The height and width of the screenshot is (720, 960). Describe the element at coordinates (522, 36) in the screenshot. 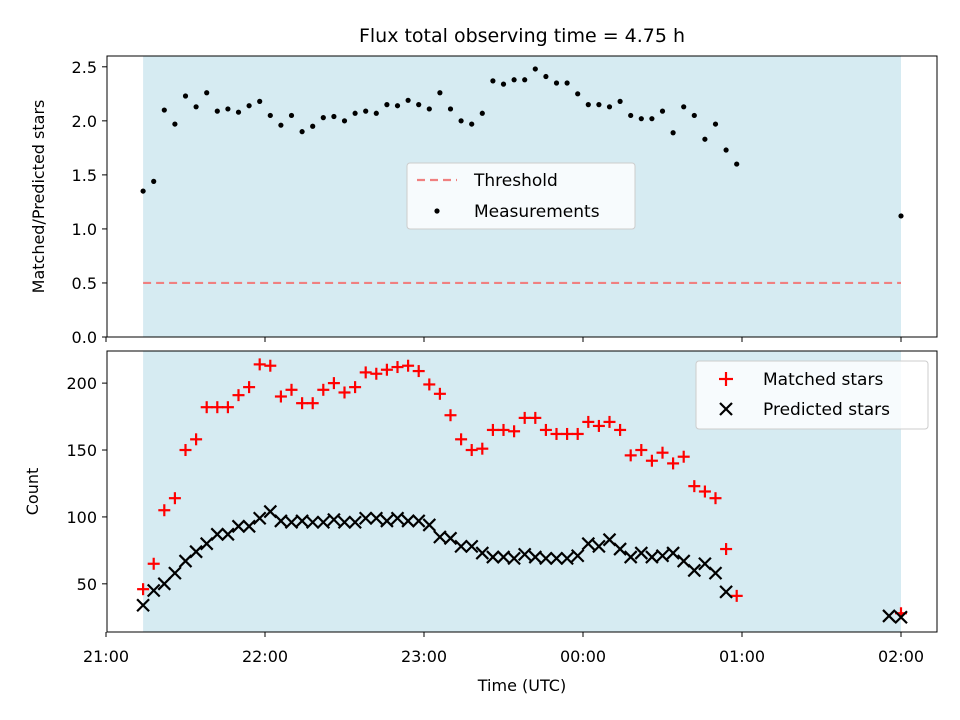

I see `chart-title: Flux total observing time = 4.75 h` at that location.